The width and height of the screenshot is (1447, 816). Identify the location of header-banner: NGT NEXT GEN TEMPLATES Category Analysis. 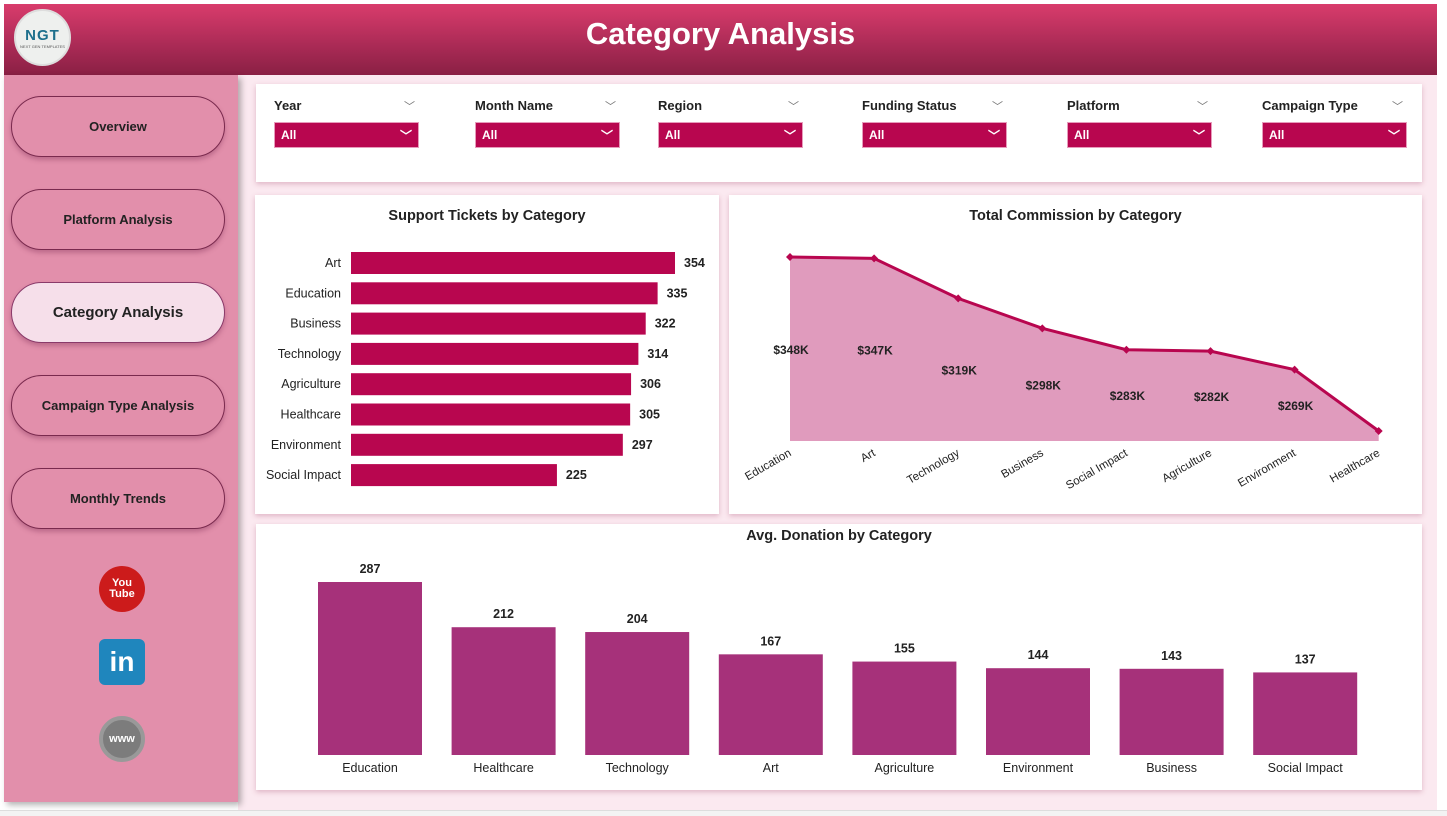
(720, 39).